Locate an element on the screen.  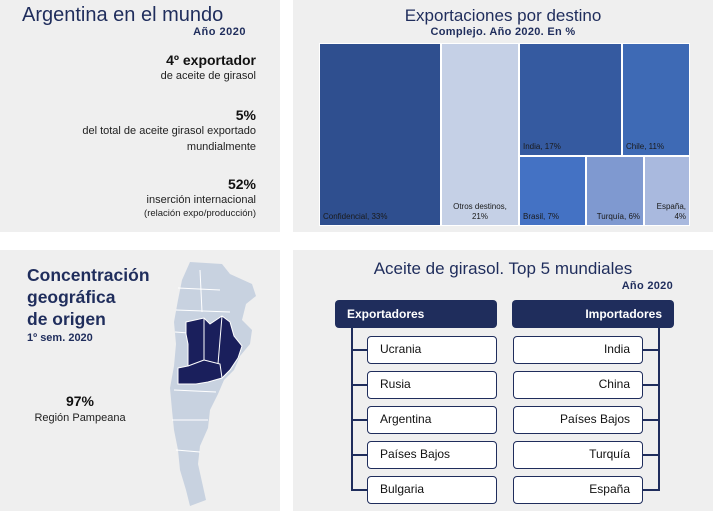
top5-year: Año 2020 is located at coordinates (647, 286).